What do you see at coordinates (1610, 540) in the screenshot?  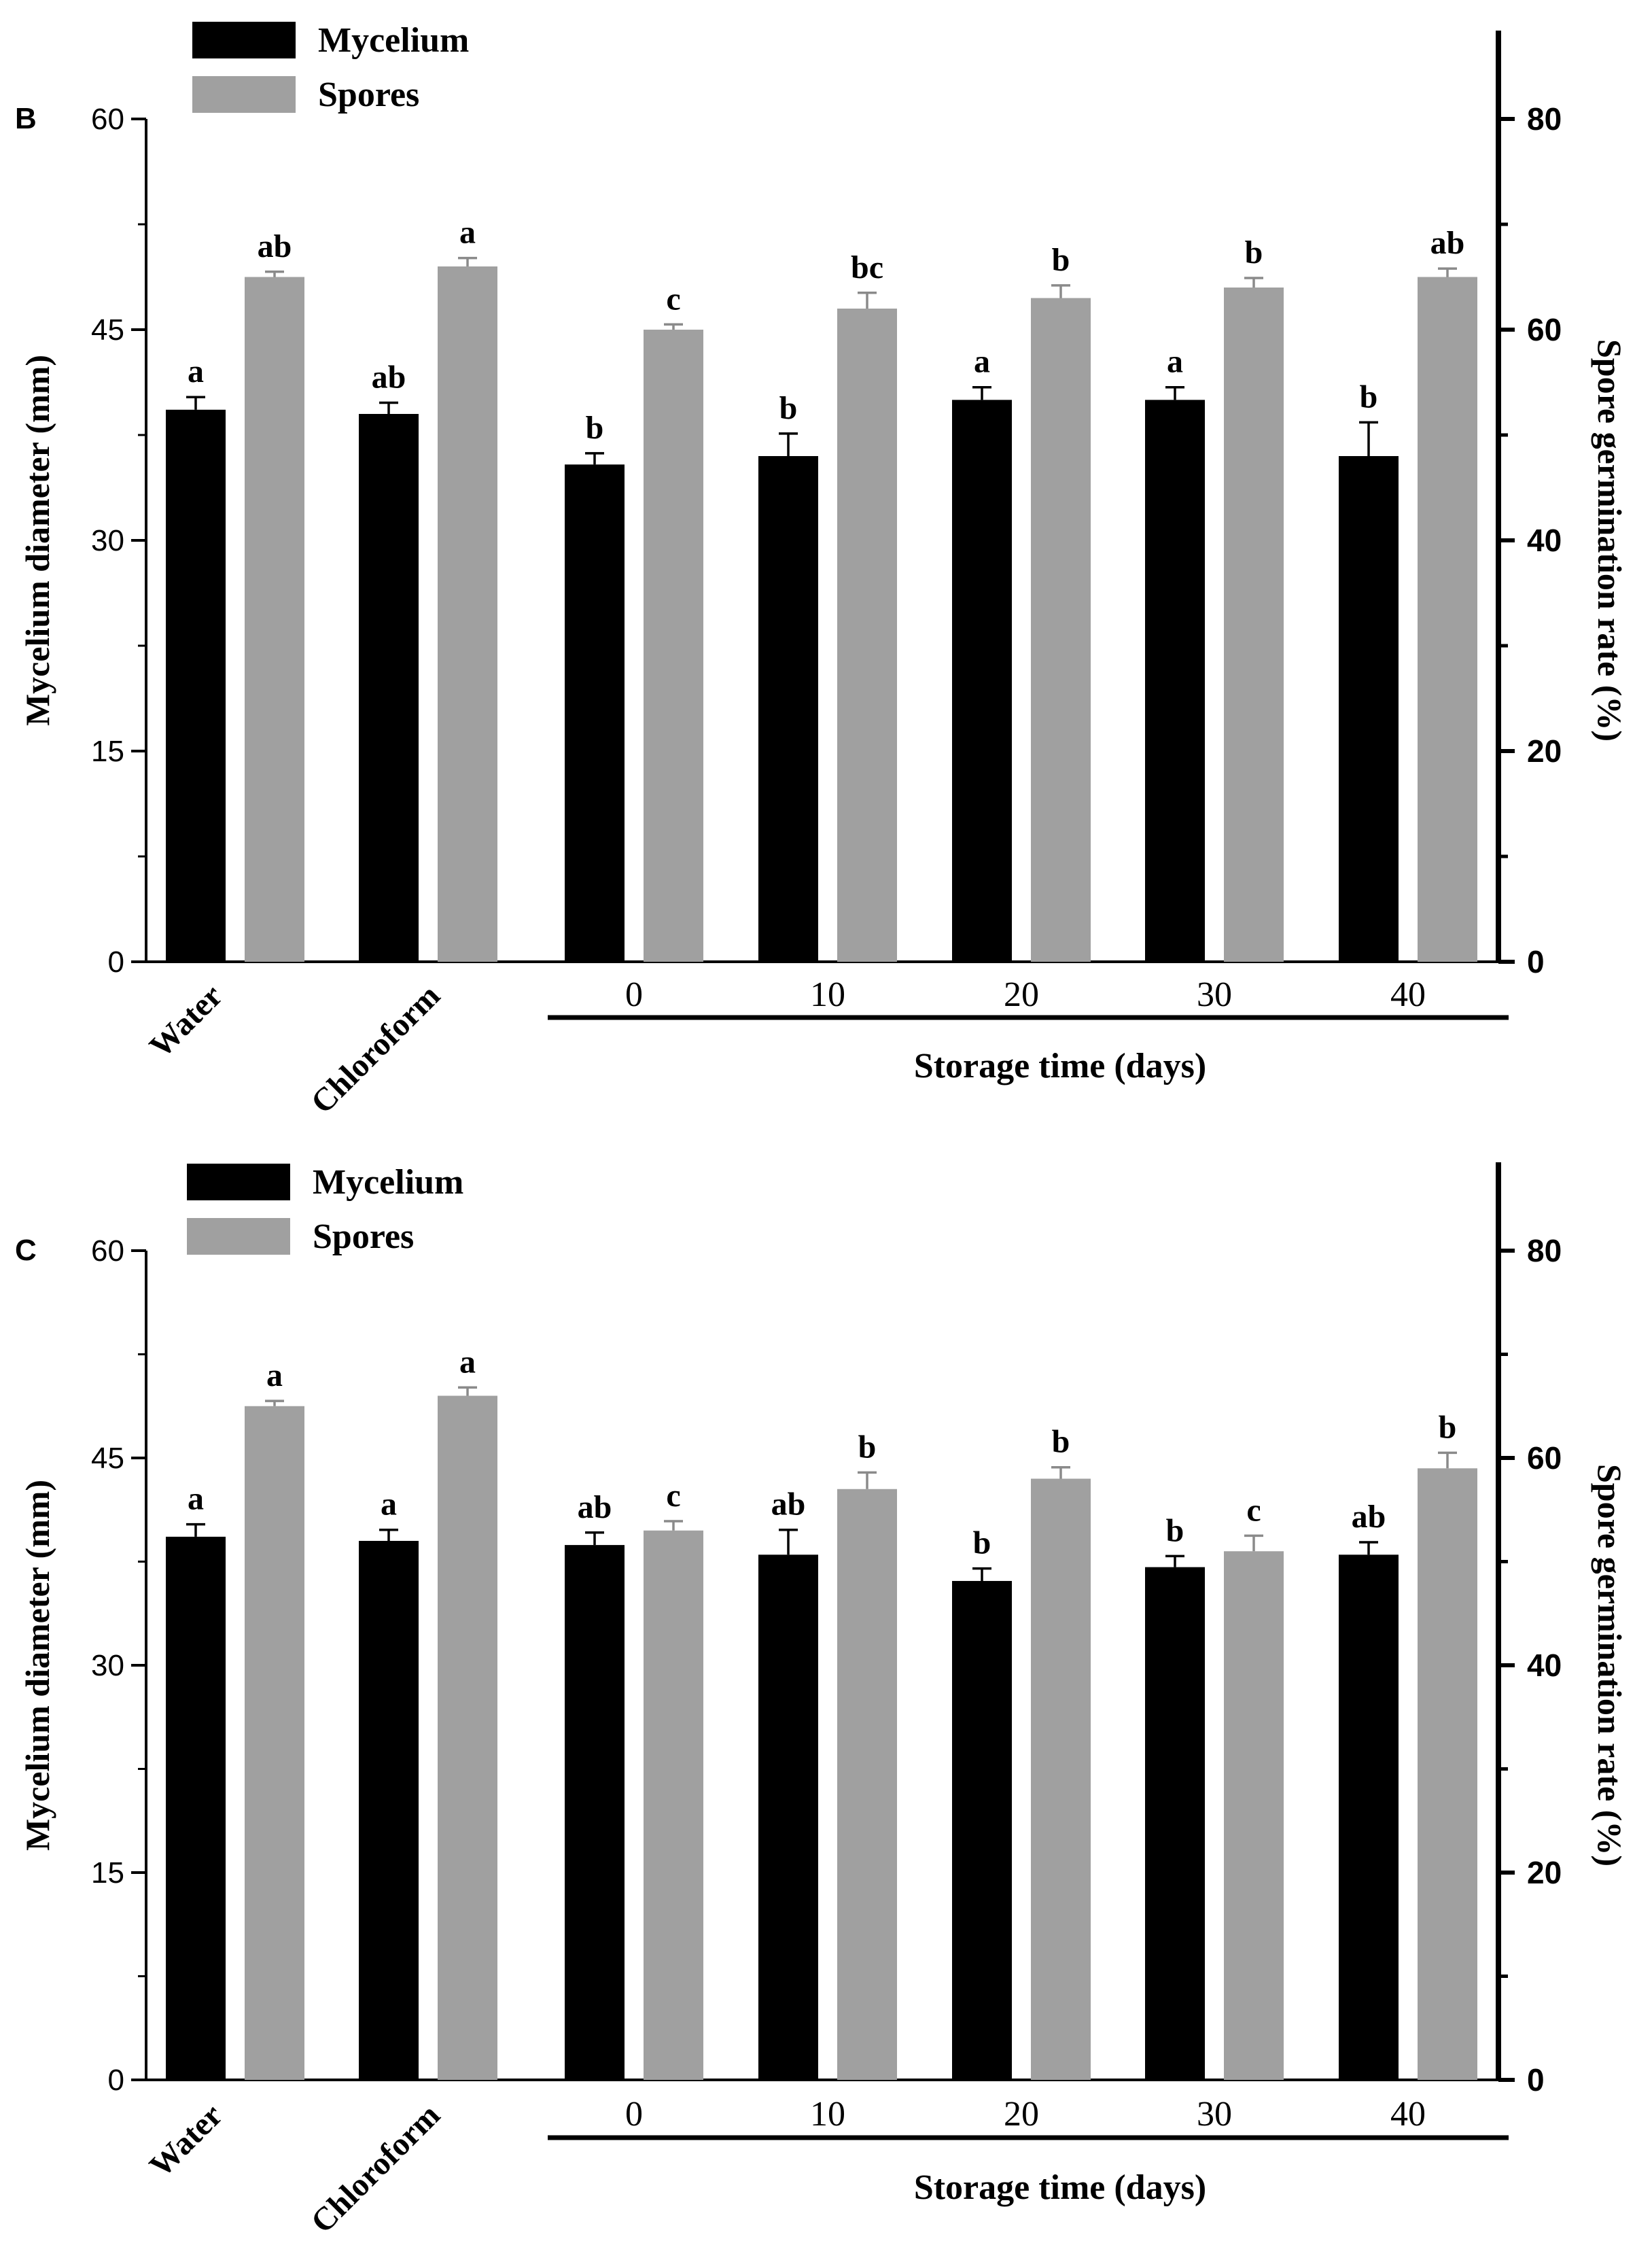 I see `right-axis-title: Spore germination rate (%)` at bounding box center [1610, 540].